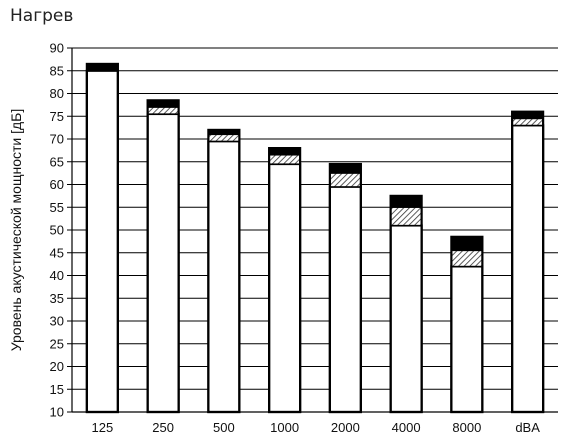 The width and height of the screenshot is (568, 444). I want to click on x-tick-label: dBA, so click(527, 427).